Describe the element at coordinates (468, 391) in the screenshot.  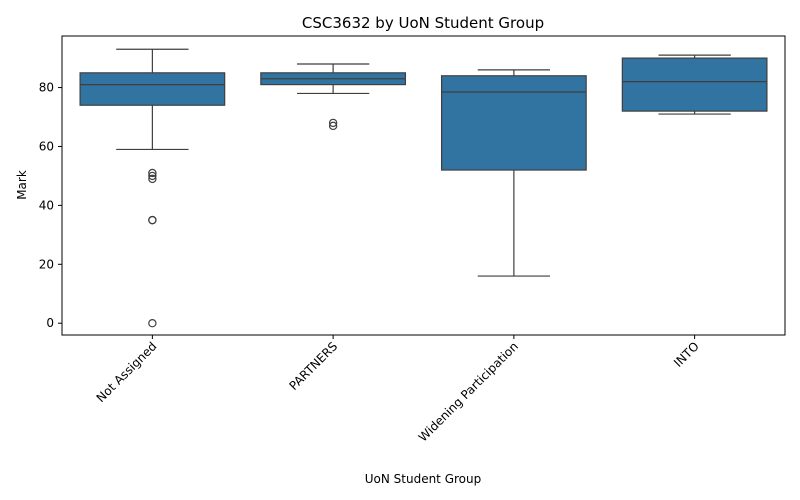
I see `x-tick-label-widening-participation: Widening Participation` at that location.